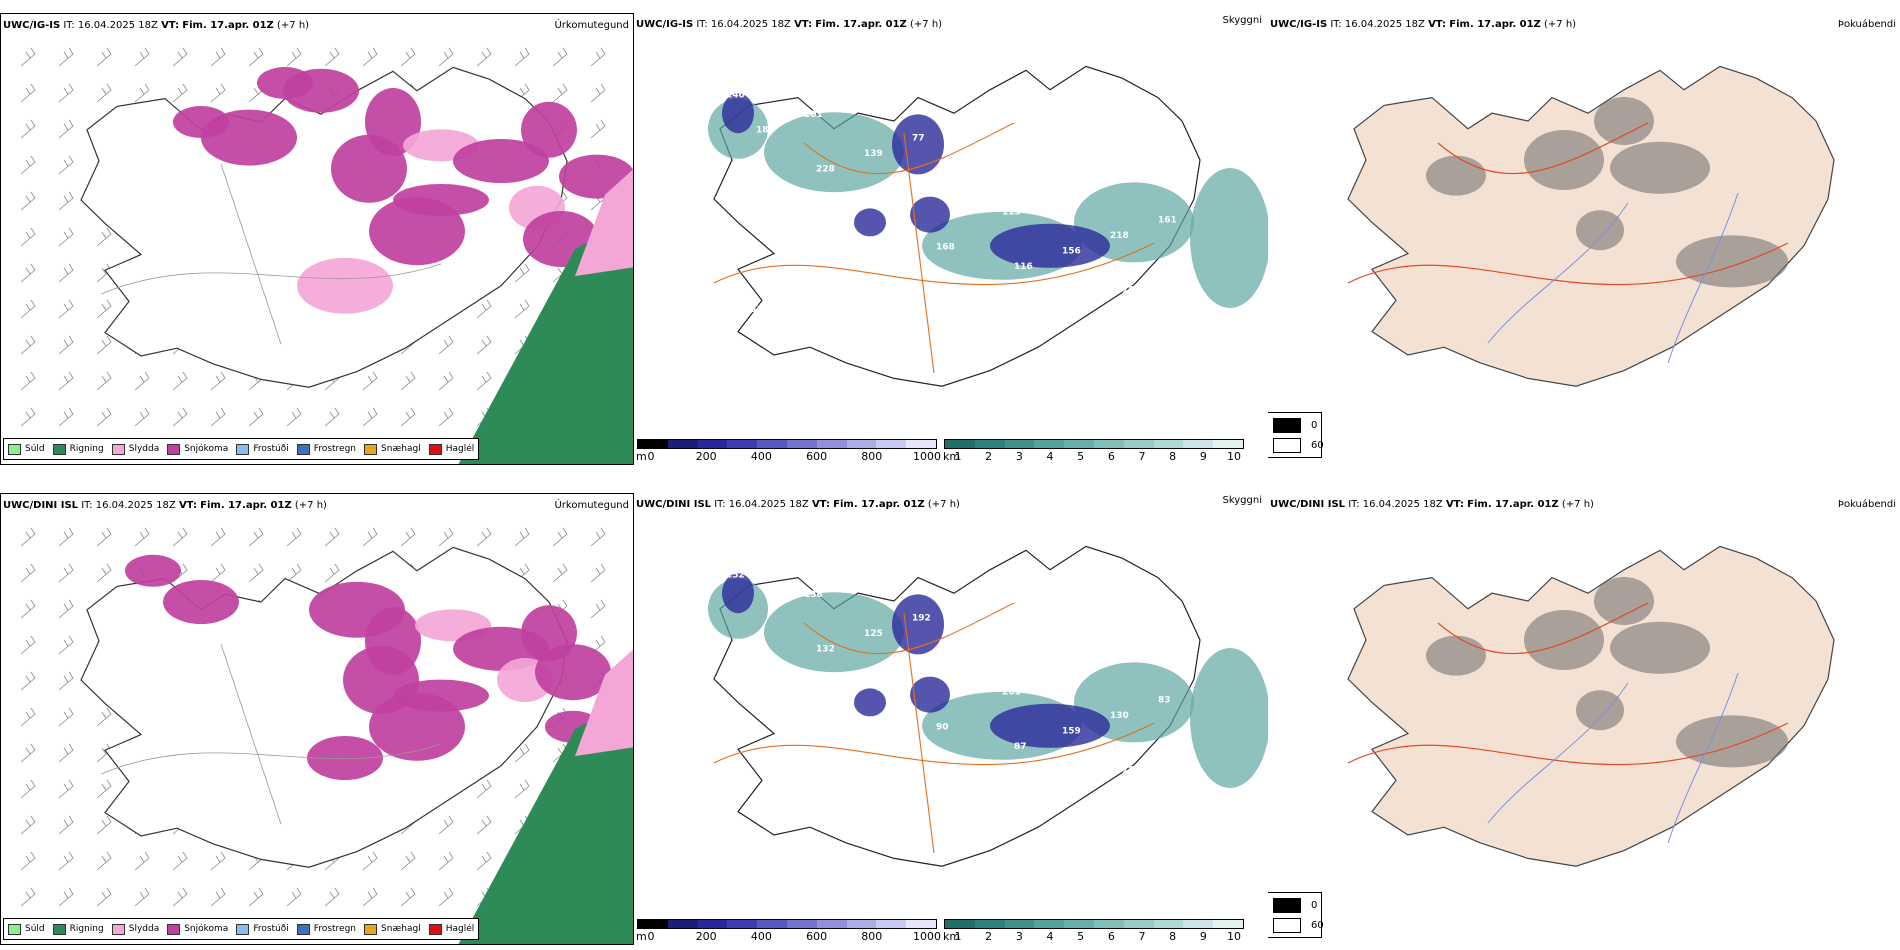 This screenshot has width=1900, height=950. I want to click on colorbar-tick-label: 7, so click(1142, 936).